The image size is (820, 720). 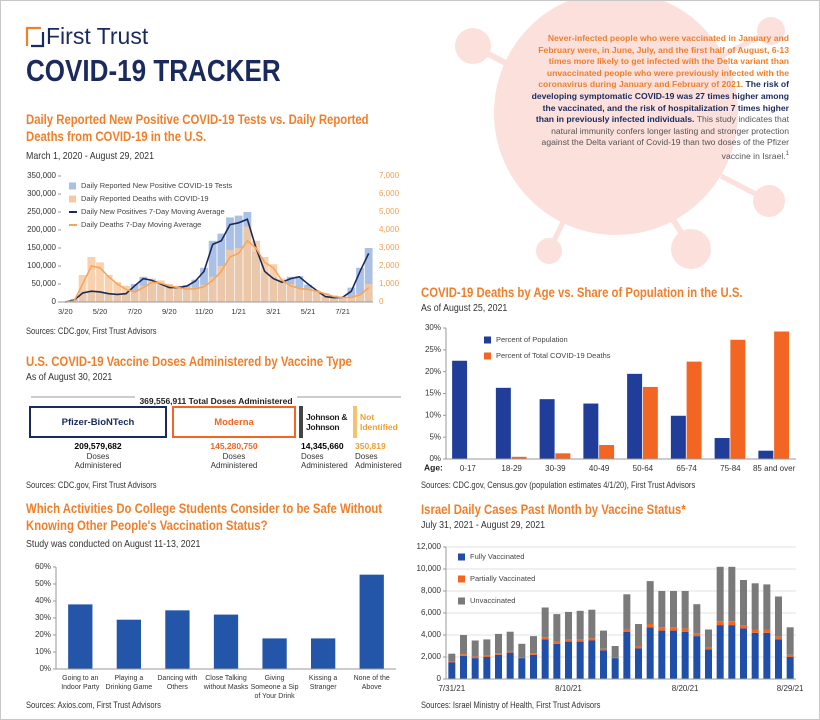 I want to click on section-subtitle: As of August 30, 2021, so click(x=69, y=377).